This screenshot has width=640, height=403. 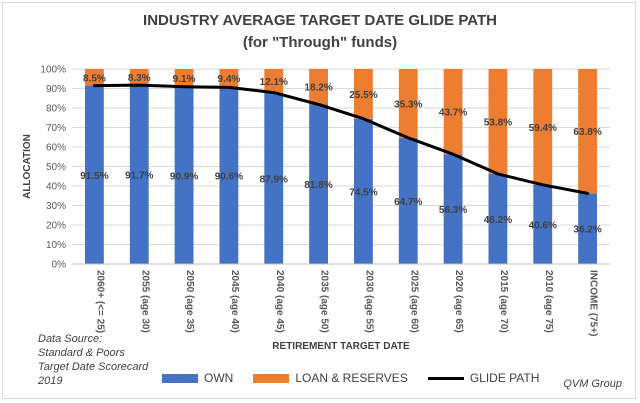 What do you see at coordinates (413, 301) in the screenshot?
I see `x-tick-label: 2025 (age 60)` at bounding box center [413, 301].